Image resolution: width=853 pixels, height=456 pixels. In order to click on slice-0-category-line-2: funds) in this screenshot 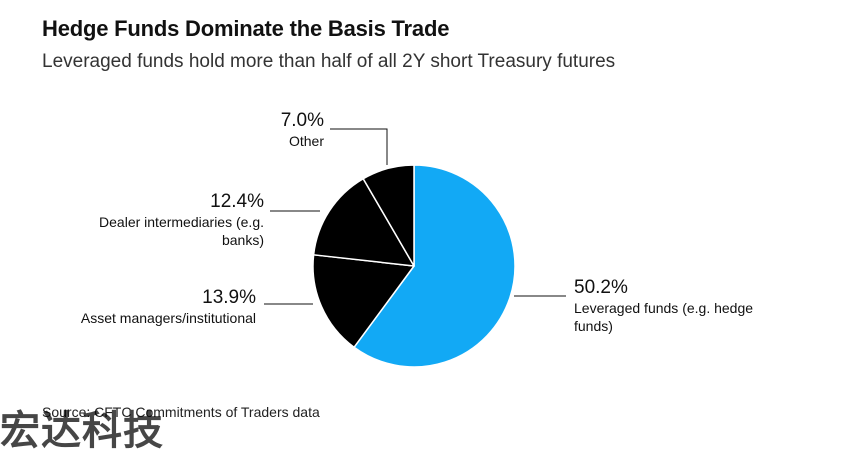, I will do `click(593, 326)`.